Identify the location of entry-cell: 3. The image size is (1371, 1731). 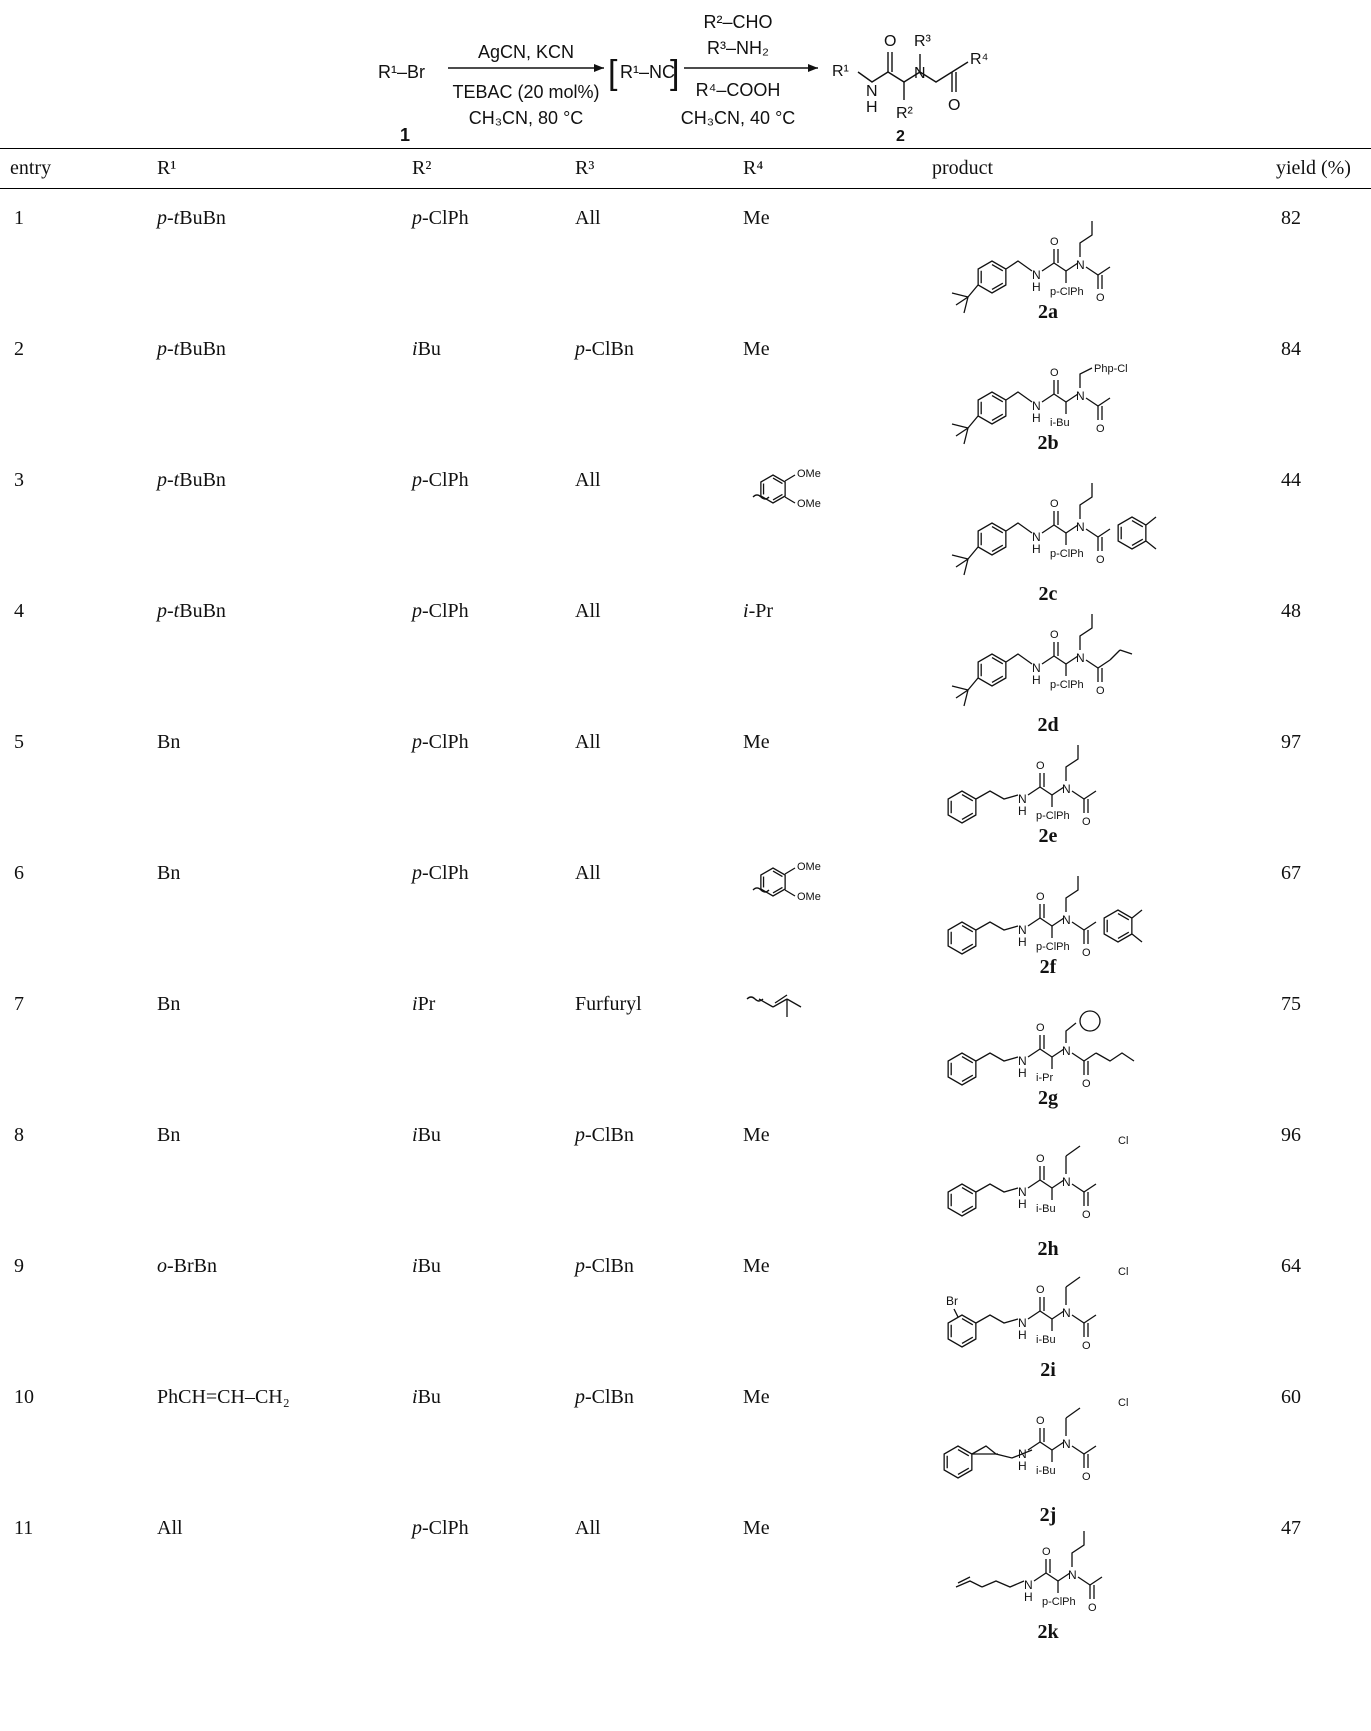
(19, 480).